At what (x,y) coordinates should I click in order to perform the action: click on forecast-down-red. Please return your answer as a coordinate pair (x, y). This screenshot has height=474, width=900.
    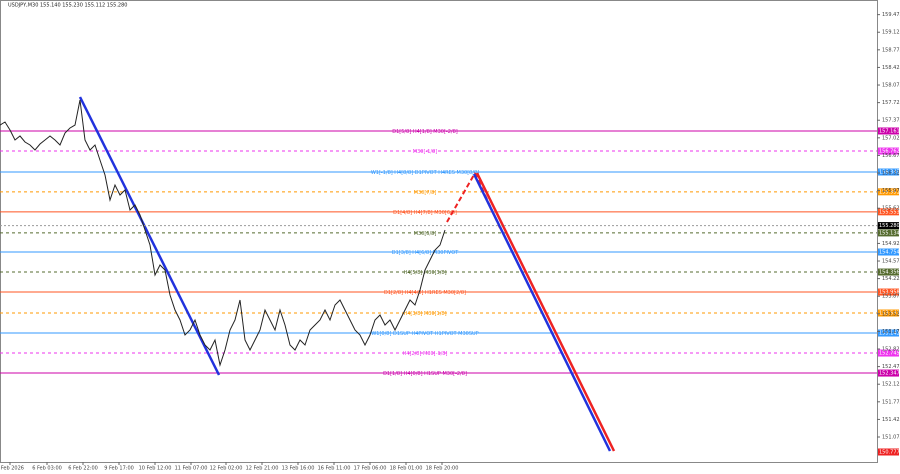
    Looking at the image, I should click on (545, 312).